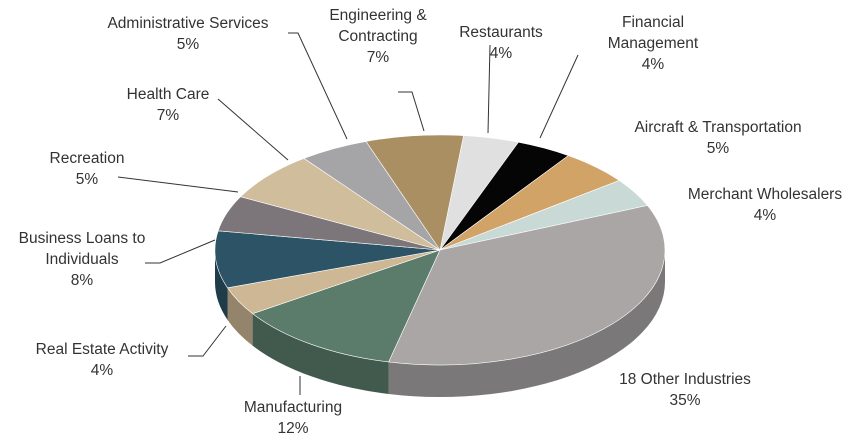 This screenshot has height=443, width=854. Describe the element at coordinates (82, 280) in the screenshot. I see `value-label: 8%` at that location.